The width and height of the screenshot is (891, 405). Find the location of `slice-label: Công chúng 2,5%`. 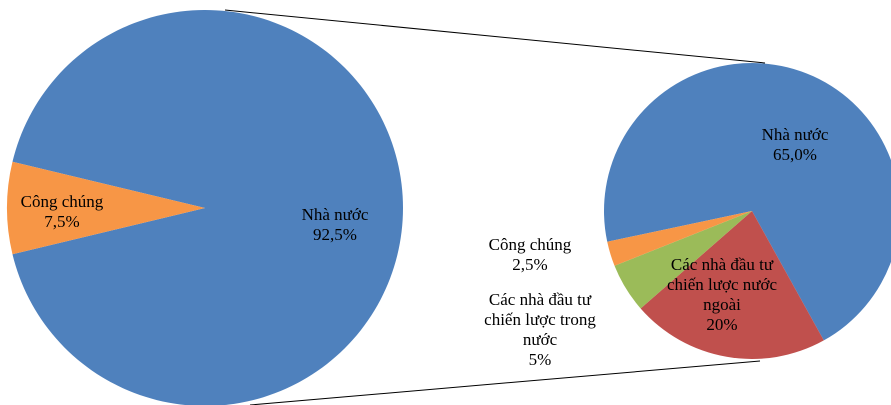

slice-label: Công chúng 2,5% is located at coordinates (530, 255).